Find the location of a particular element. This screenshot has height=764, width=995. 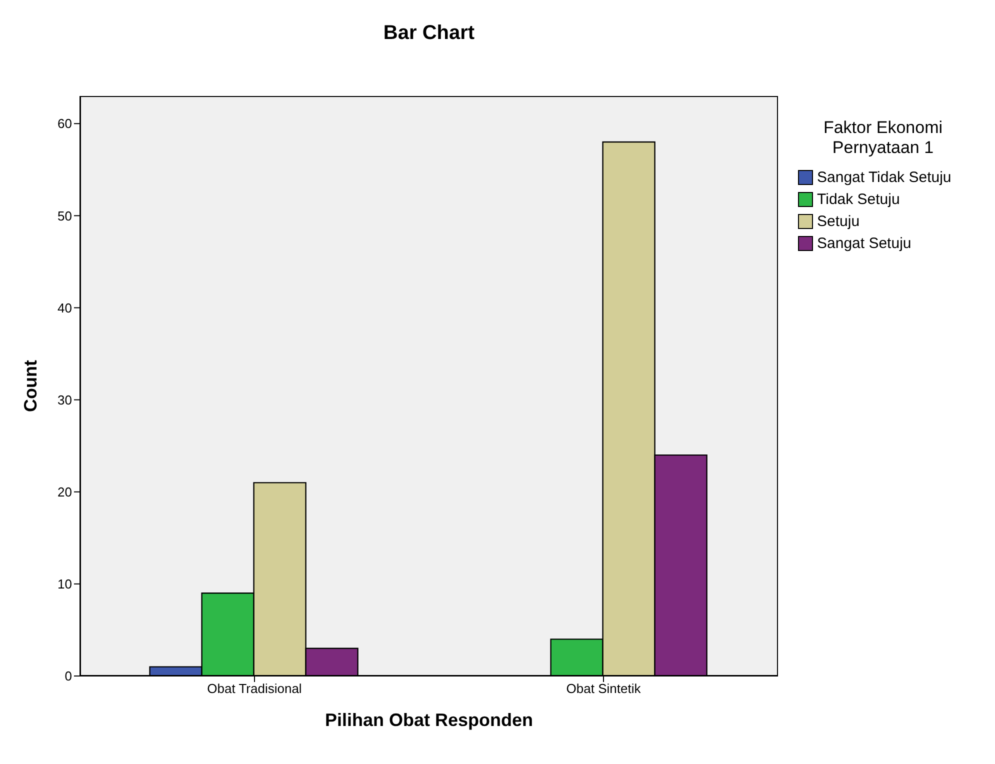

legend-label: Sangat Tidak Setuju is located at coordinates (884, 177).